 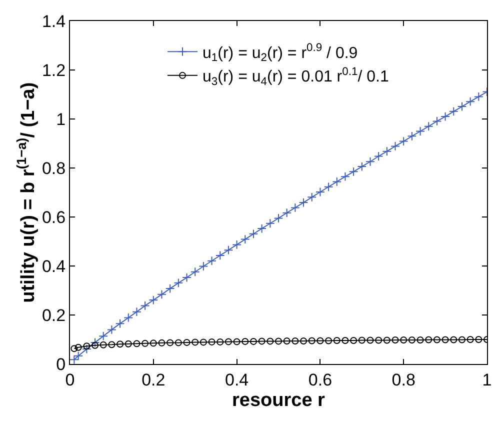 What do you see at coordinates (279, 401) in the screenshot?
I see `x-axis-title: resource r` at bounding box center [279, 401].